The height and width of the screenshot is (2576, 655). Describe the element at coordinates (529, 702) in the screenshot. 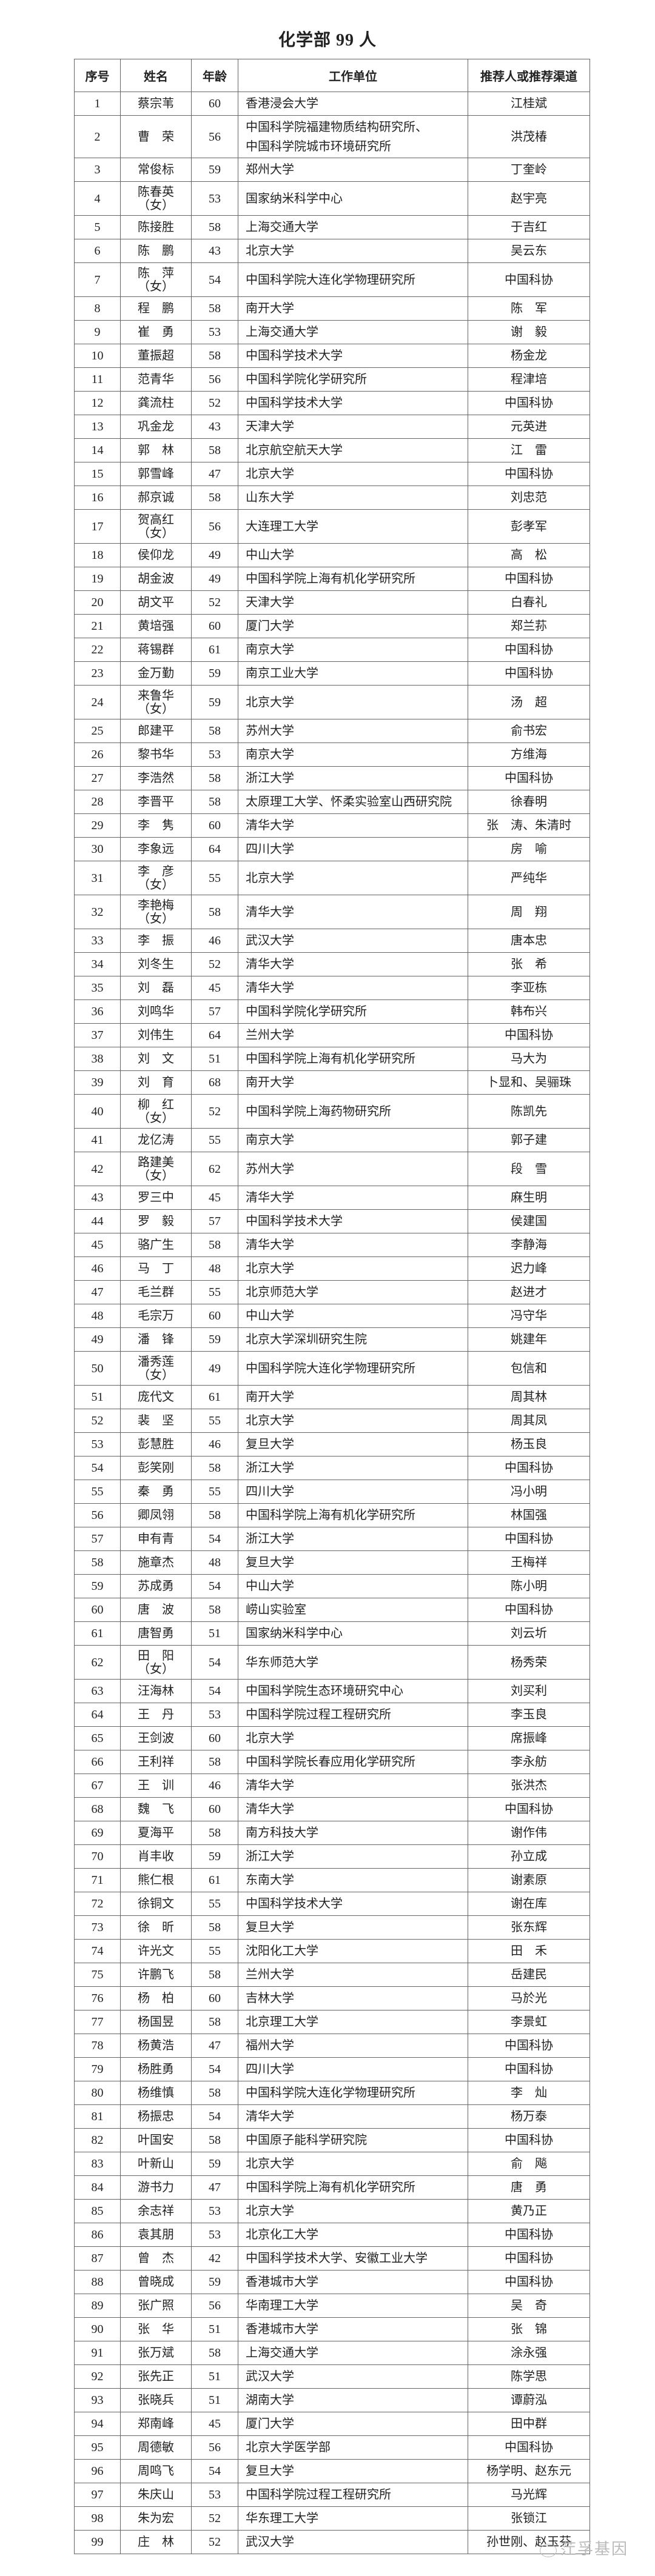

I see `cell-referrer: 汤 超` at that location.